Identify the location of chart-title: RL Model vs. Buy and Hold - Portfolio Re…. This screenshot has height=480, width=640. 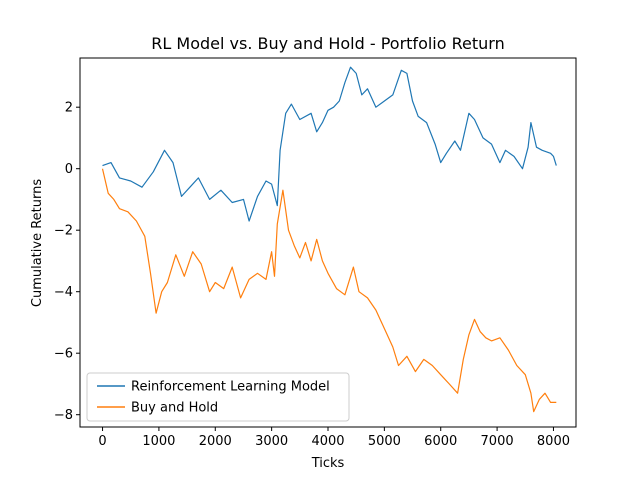
(327, 43).